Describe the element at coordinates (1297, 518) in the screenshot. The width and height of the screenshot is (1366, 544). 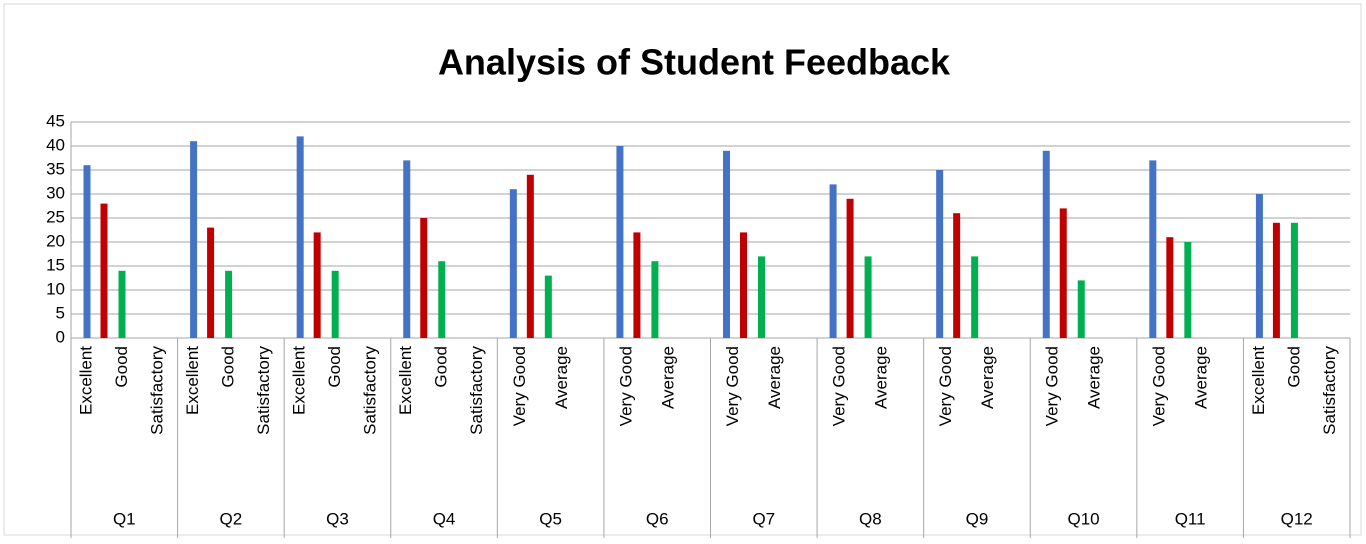
I see `x-group-label: Q12` at that location.